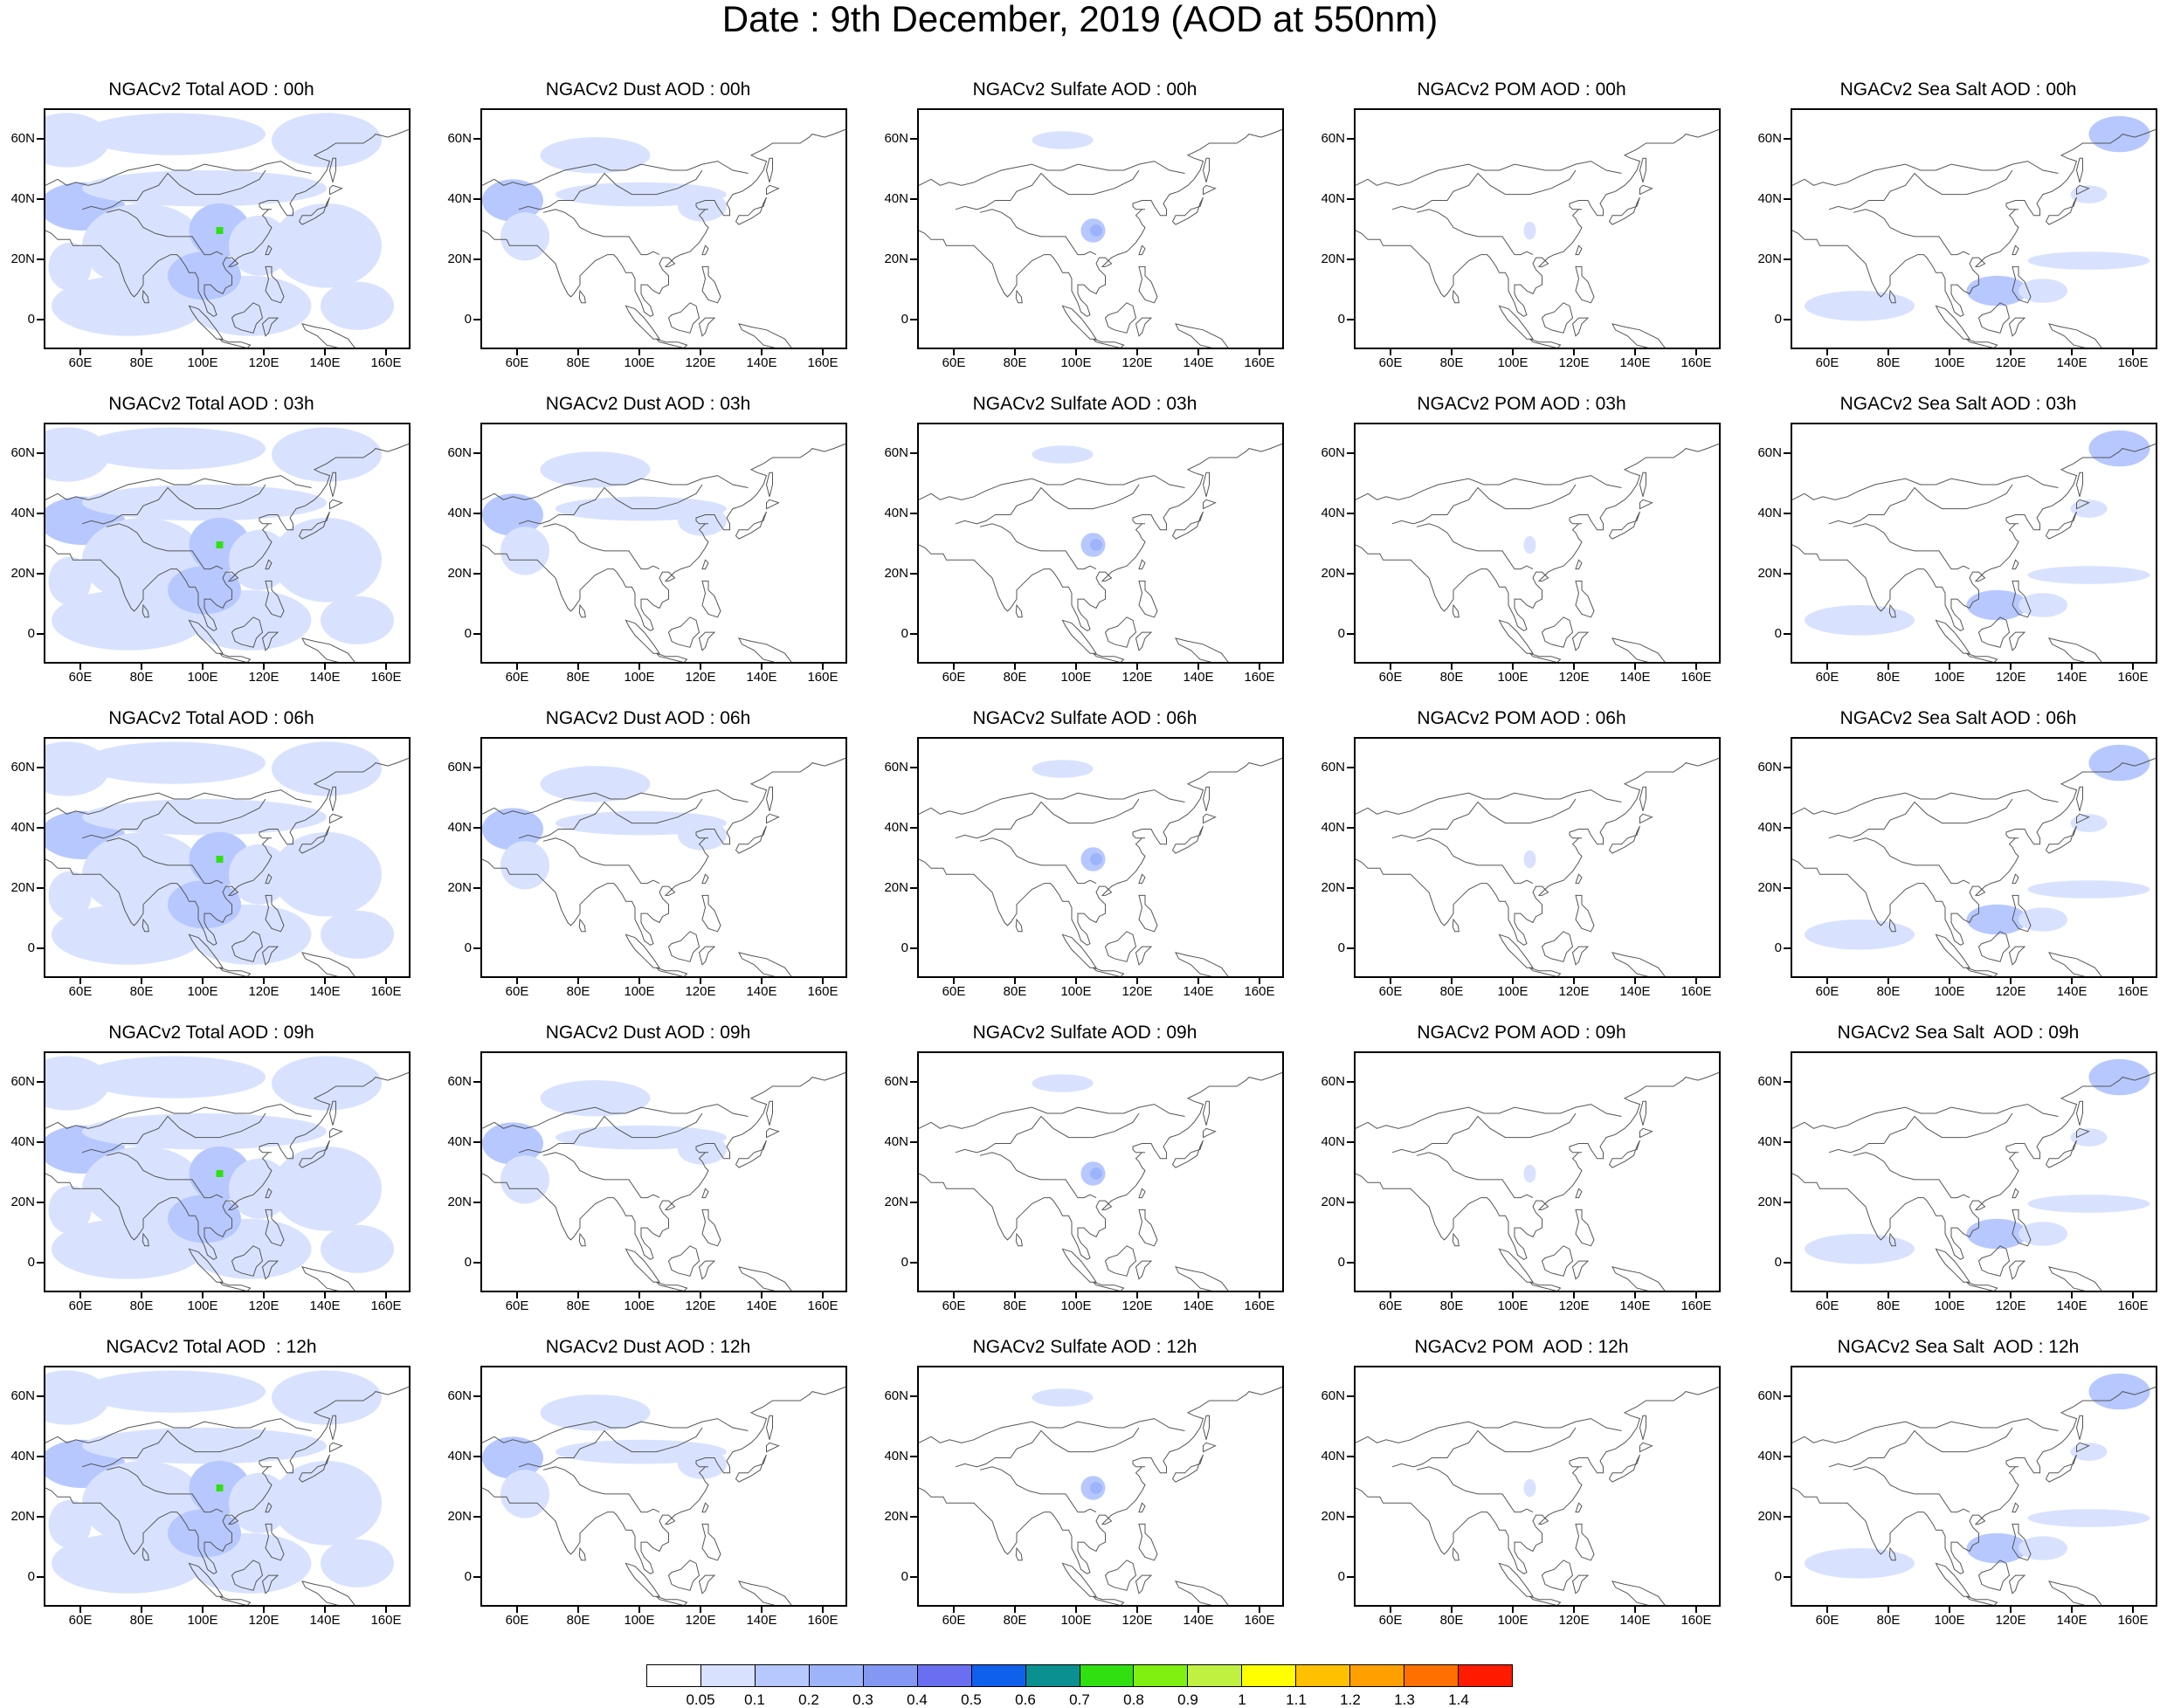 The image size is (2160, 1708). What do you see at coordinates (862, 1699) in the screenshot?
I see `colorbar-label: 0.3` at bounding box center [862, 1699].